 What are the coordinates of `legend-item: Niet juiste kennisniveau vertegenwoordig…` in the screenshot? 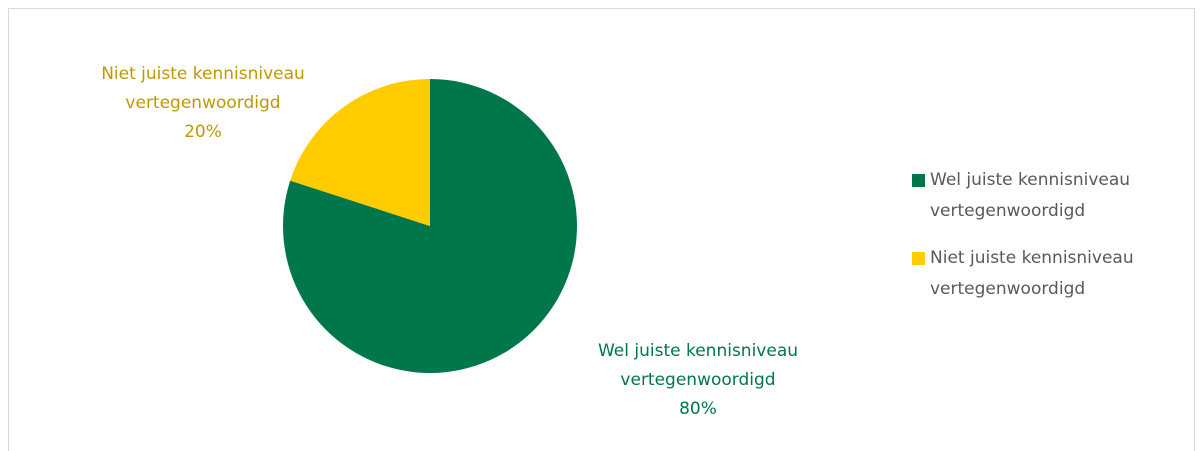 It's located at (1047, 274).